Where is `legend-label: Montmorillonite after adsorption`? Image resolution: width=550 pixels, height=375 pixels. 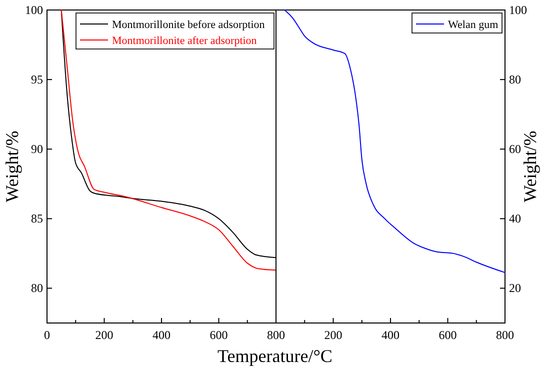
legend-label: Montmorillonite after adsorption is located at coordinates (185, 41).